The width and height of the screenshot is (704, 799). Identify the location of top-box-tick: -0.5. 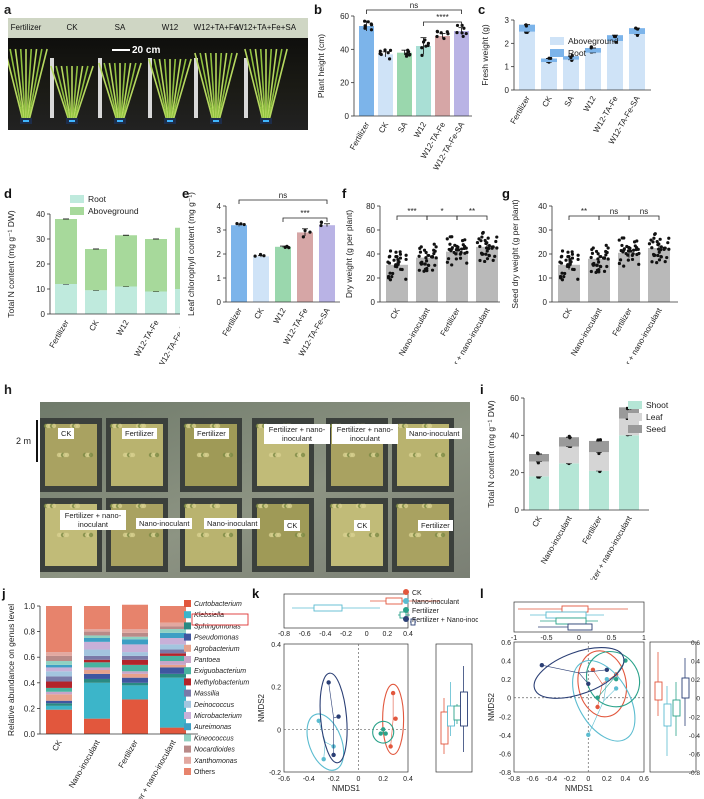
(546, 638).